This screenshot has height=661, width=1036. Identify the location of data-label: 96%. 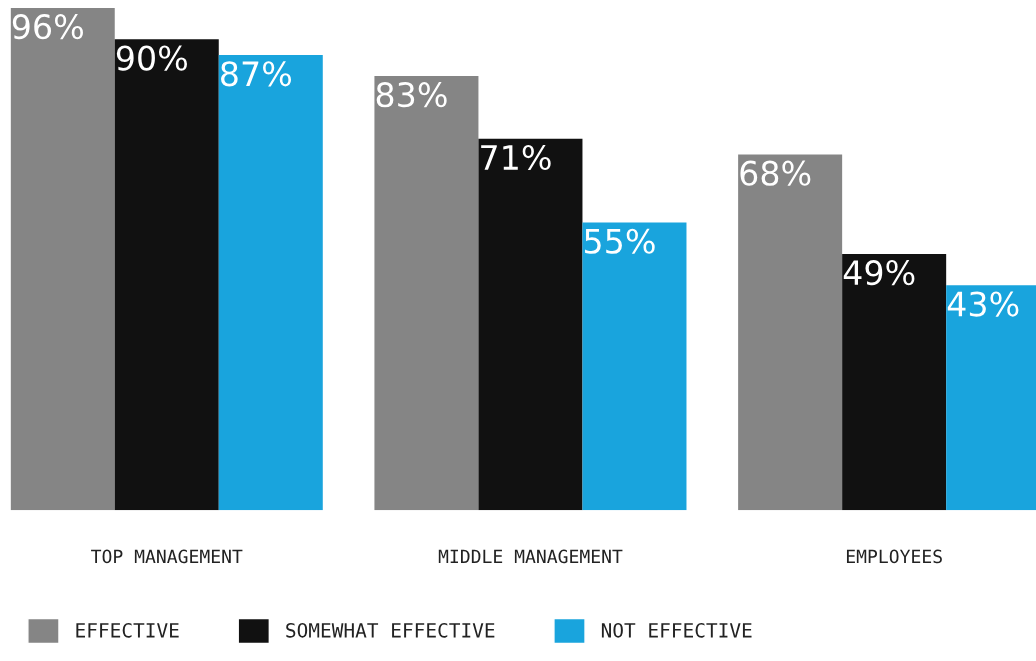
(47, 27).